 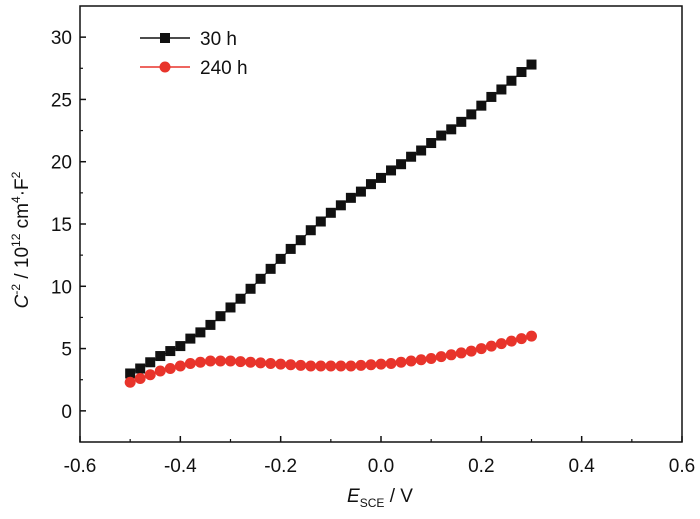 What do you see at coordinates (61, 100) in the screenshot?
I see `y-tick-label: 25` at bounding box center [61, 100].